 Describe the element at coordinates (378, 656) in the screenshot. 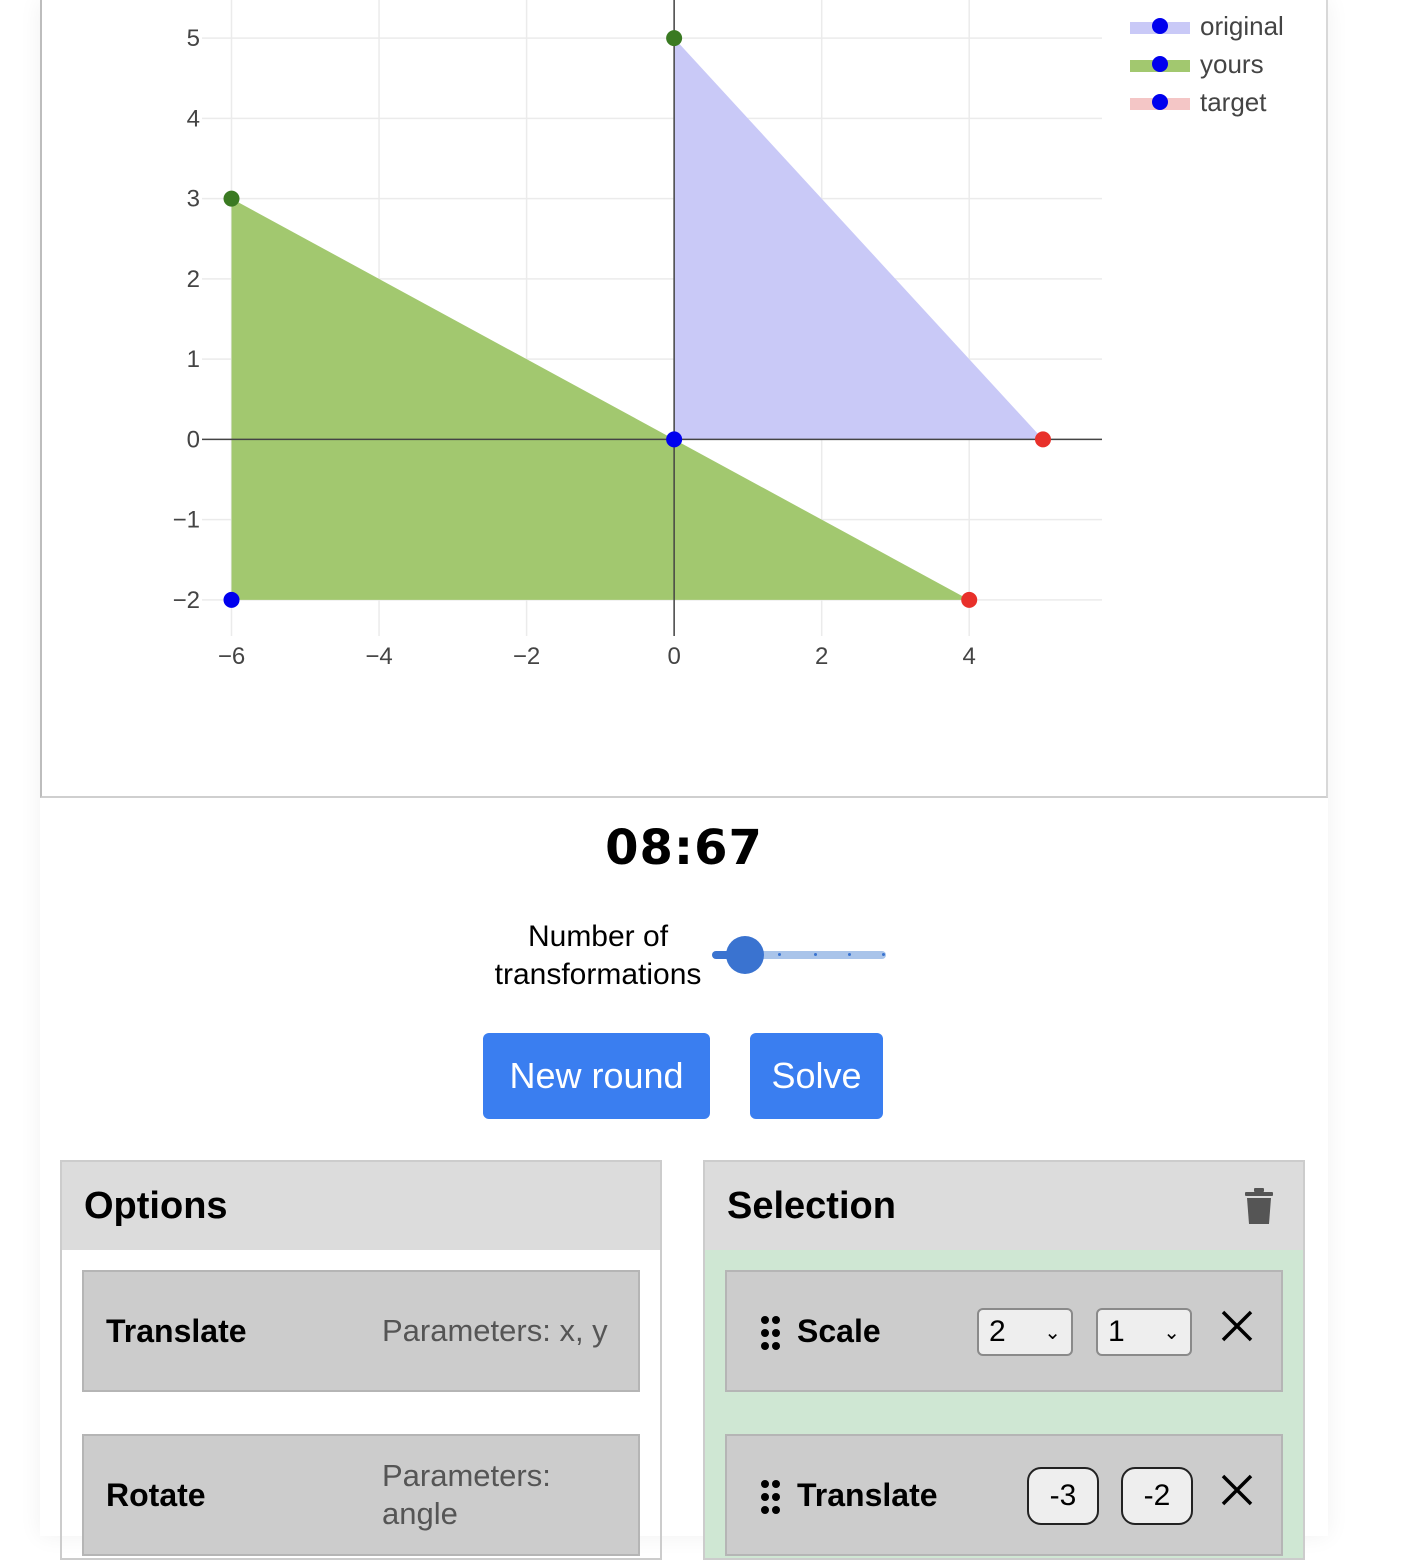

I see `x-tick-label: −4` at that location.